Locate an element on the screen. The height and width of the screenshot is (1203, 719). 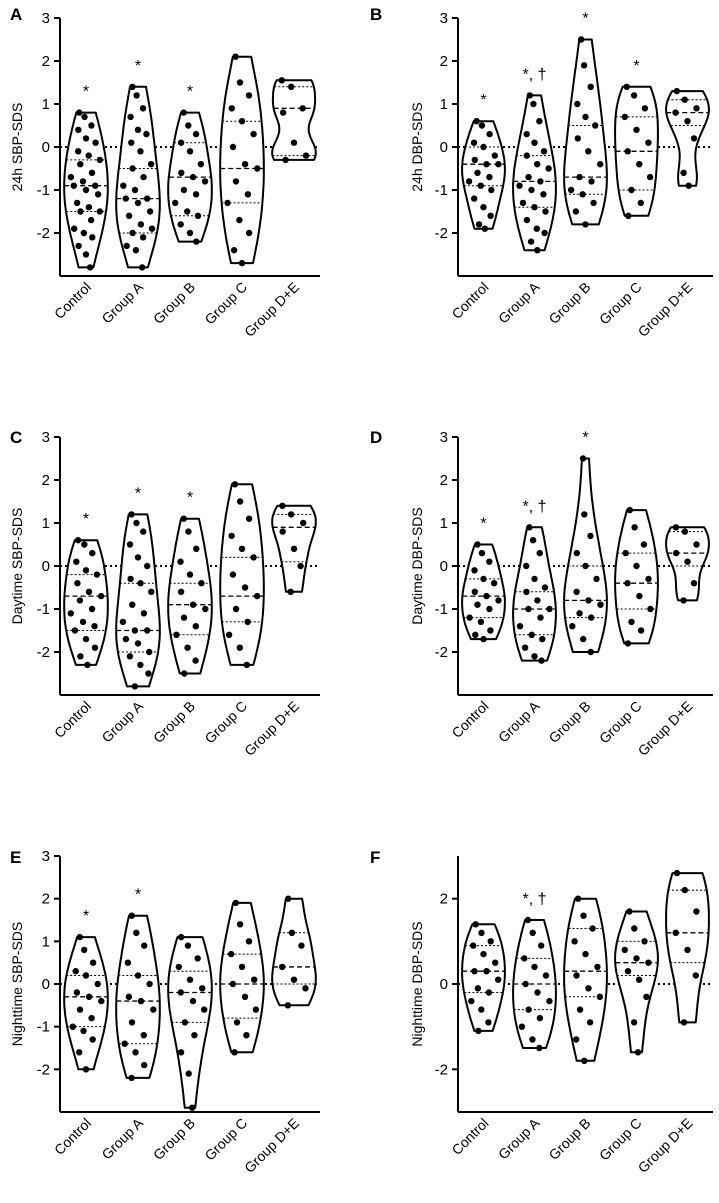
violin-group: *, † Group A is located at coordinates (526, 1026).